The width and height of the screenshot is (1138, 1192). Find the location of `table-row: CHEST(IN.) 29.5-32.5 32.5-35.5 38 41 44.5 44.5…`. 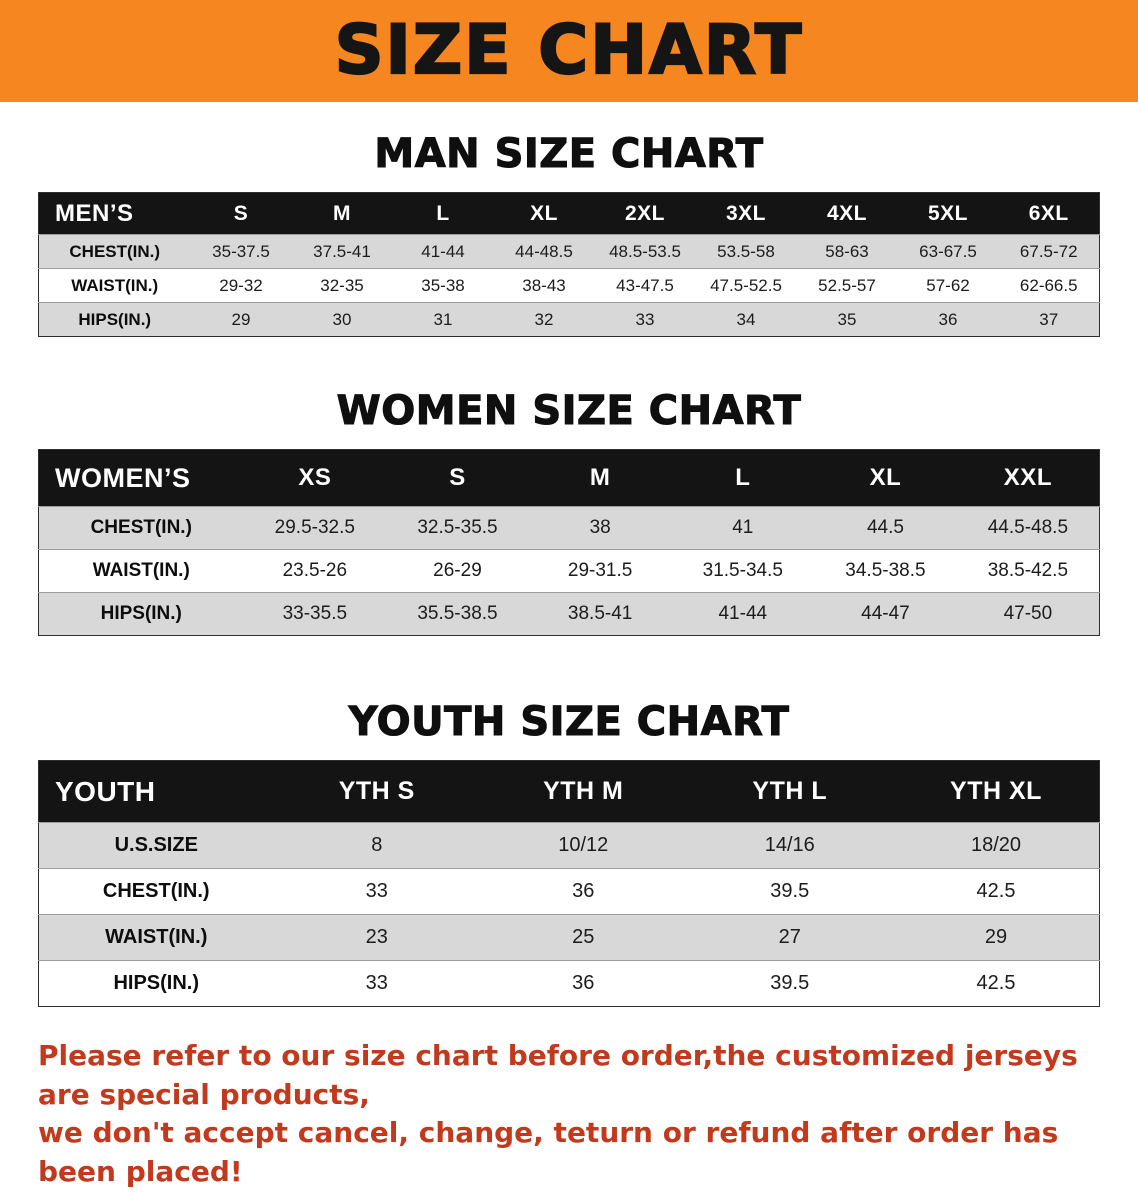

table-row: CHEST(IN.) 29.5-32.5 32.5-35.5 38 41 44.5 44.5… is located at coordinates (569, 528).